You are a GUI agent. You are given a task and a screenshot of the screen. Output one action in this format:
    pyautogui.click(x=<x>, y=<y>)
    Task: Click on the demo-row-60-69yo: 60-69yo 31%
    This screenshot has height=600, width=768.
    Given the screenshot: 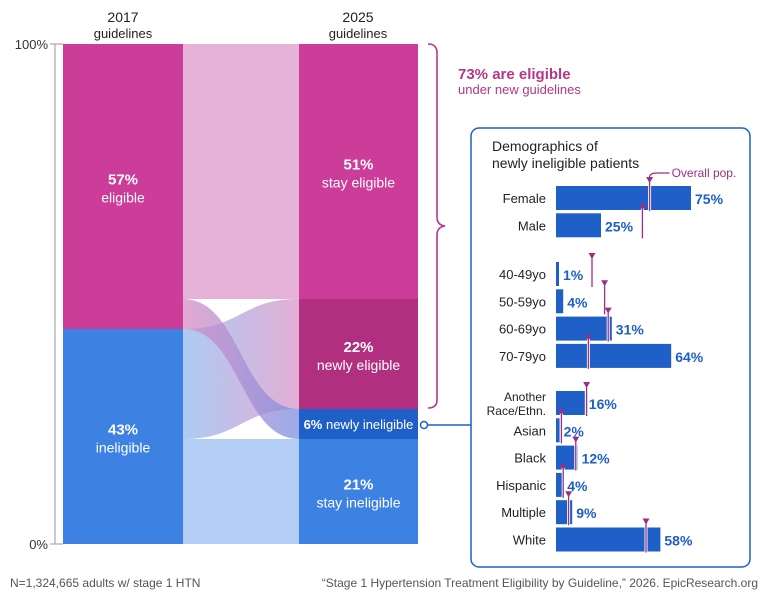 What is the action you would take?
    pyautogui.click(x=572, y=324)
    